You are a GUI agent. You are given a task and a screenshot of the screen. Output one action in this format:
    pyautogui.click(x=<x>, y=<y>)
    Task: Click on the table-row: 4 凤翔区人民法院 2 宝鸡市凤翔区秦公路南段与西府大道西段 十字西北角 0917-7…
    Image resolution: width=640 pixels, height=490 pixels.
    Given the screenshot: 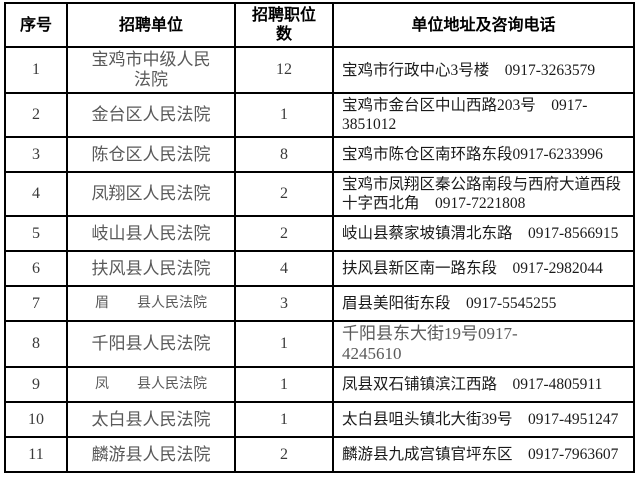 What is the action you would take?
    pyautogui.click(x=319, y=194)
    